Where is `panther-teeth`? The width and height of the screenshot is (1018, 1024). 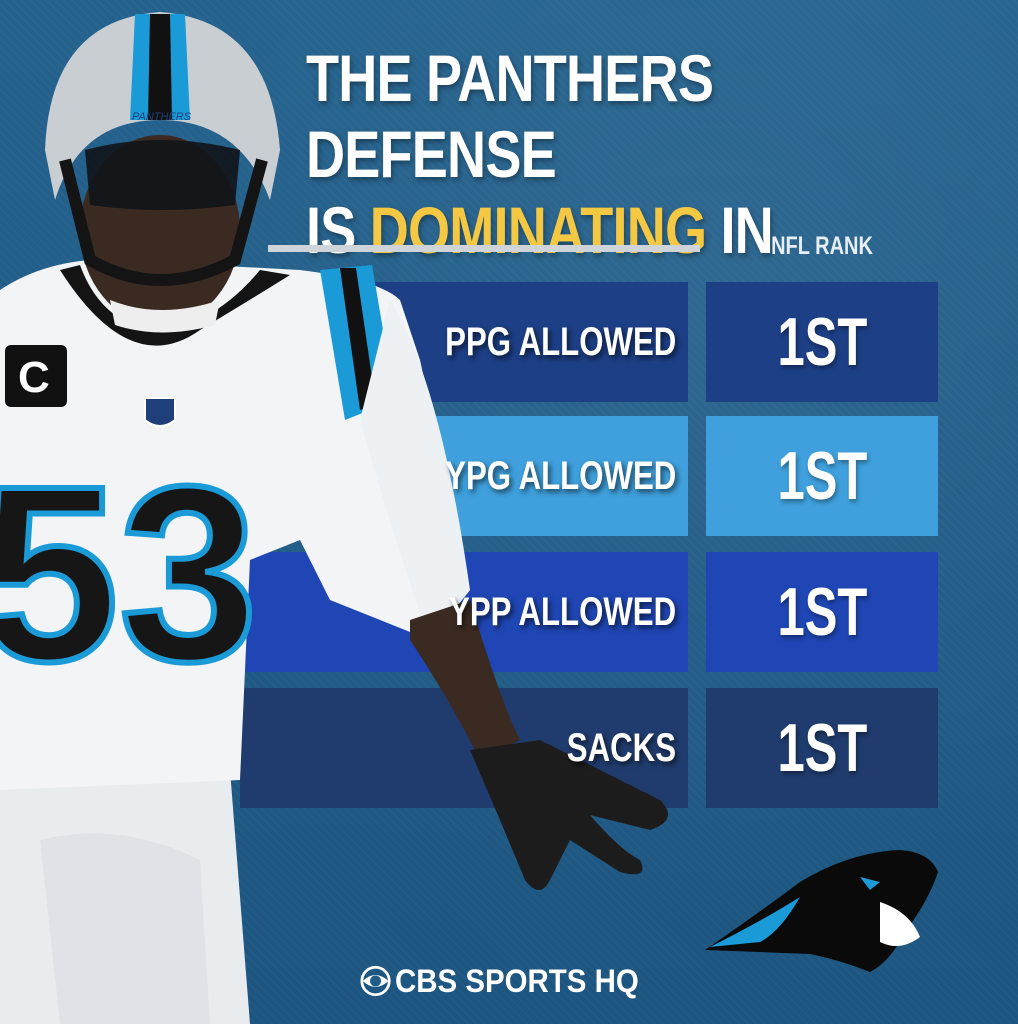
panther-teeth is located at coordinates (900, 924).